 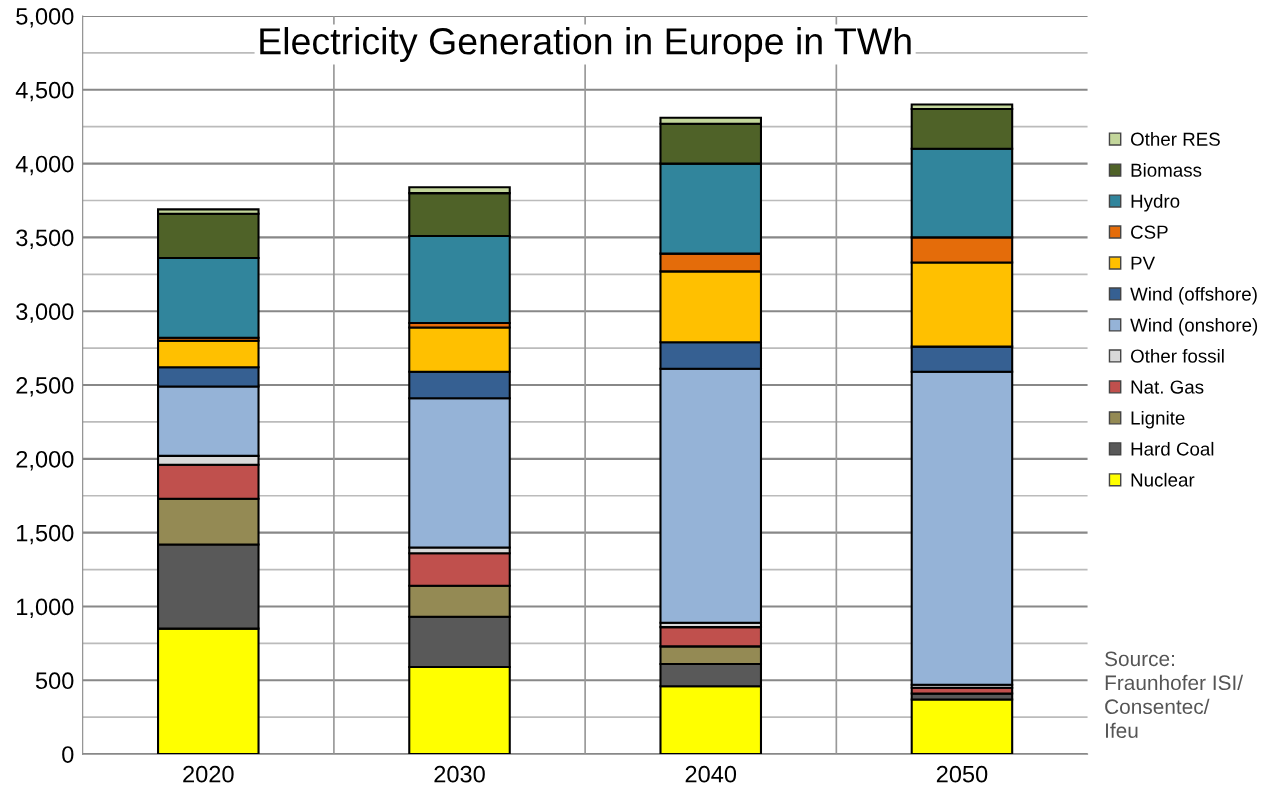 What do you see at coordinates (45, 239) in the screenshot?
I see `y-tick-label: 3,500` at bounding box center [45, 239].